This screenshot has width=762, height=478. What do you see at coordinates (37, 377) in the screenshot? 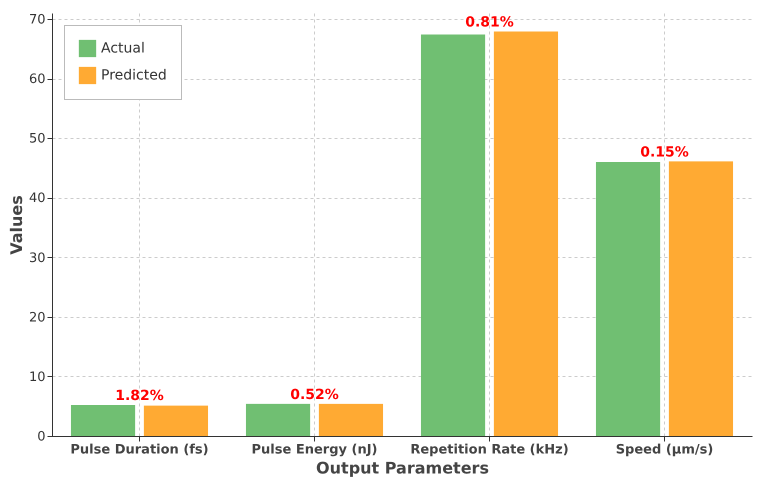
I see `y-tick-label: 10` at bounding box center [37, 377].